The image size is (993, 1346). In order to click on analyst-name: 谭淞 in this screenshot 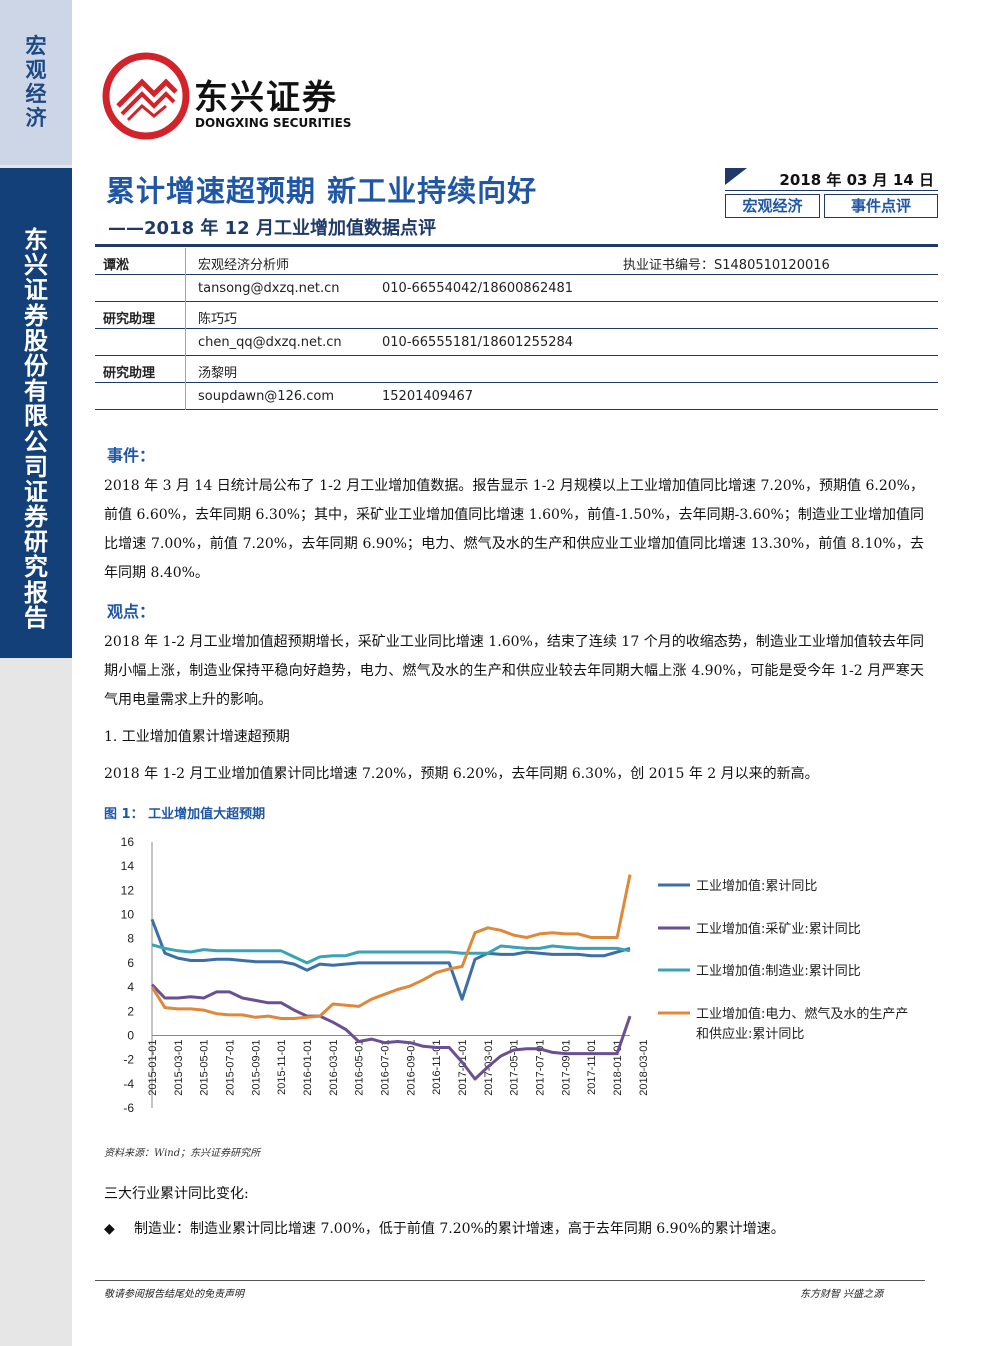, I will do `click(116, 265)`.